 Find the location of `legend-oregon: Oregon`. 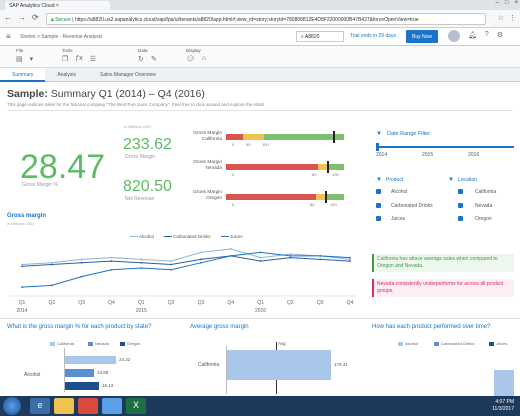

legend-oregon: Oregon is located at coordinates (130, 343).